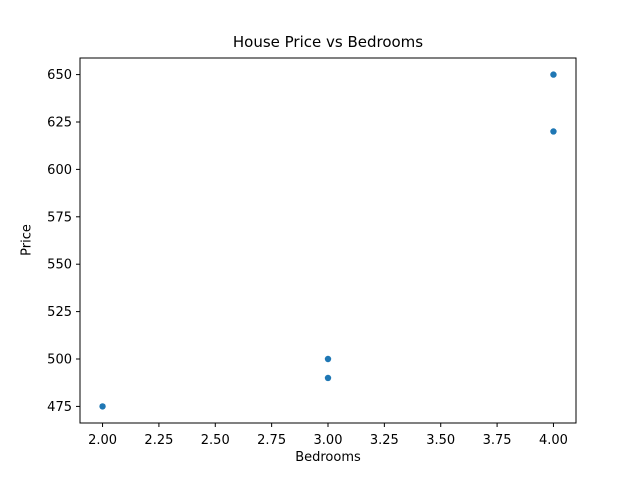  What do you see at coordinates (158, 440) in the screenshot?
I see `x-tick-label: 2.25` at bounding box center [158, 440].